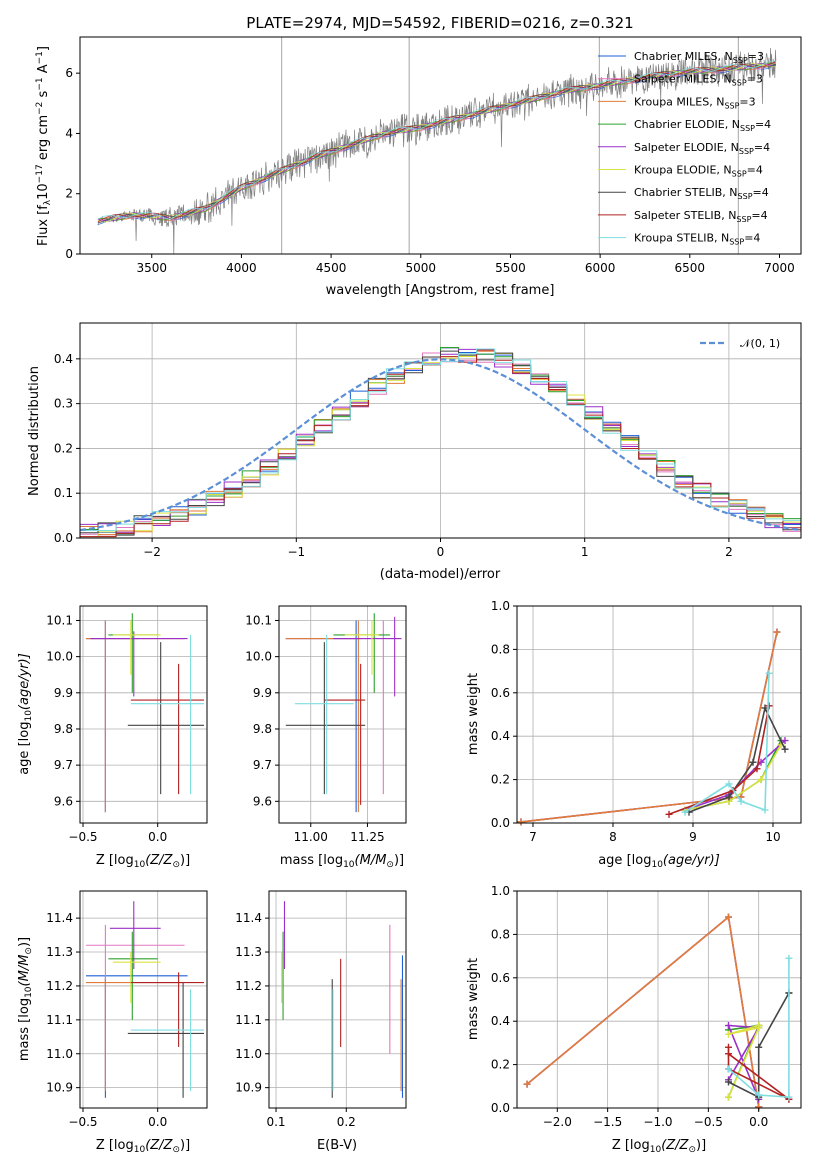  What do you see at coordinates (143, 861) in the screenshot?
I see `age-vs-z-xlabel: Z [log10(Z/Z⊙)]` at bounding box center [143, 861].